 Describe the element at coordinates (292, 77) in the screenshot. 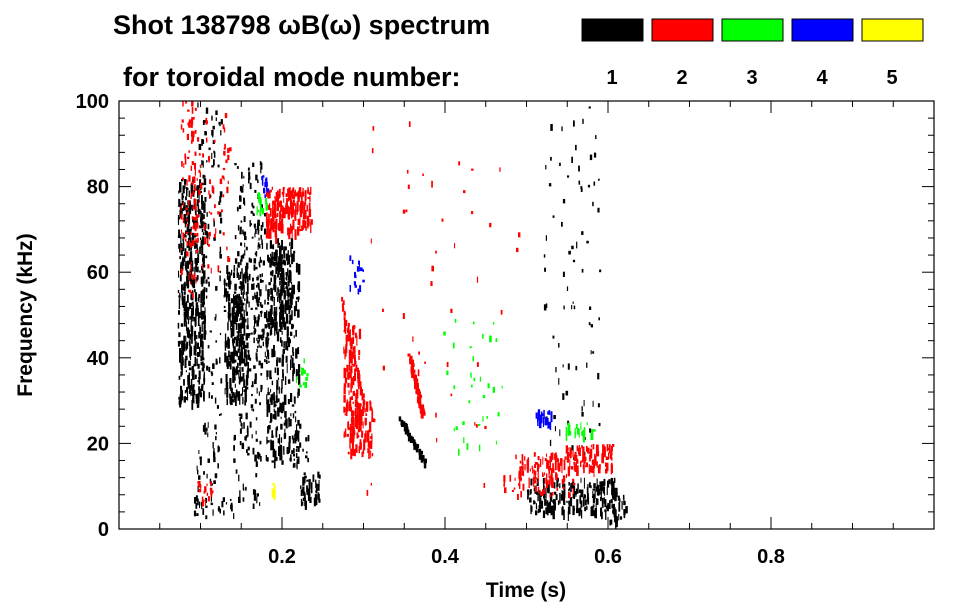

I see `chart-subtitle: for toroidal mode number:` at that location.